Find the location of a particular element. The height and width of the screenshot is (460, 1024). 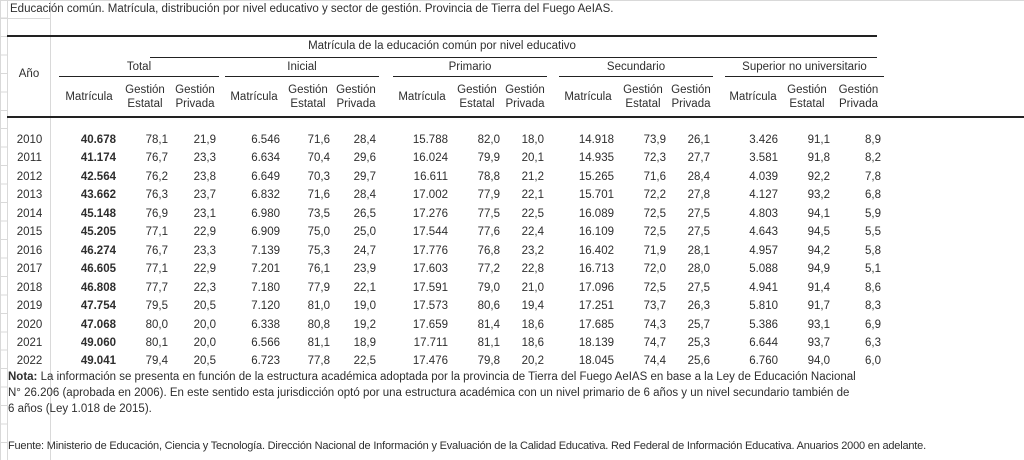

value-cell: 6.338 is located at coordinates (265, 324).